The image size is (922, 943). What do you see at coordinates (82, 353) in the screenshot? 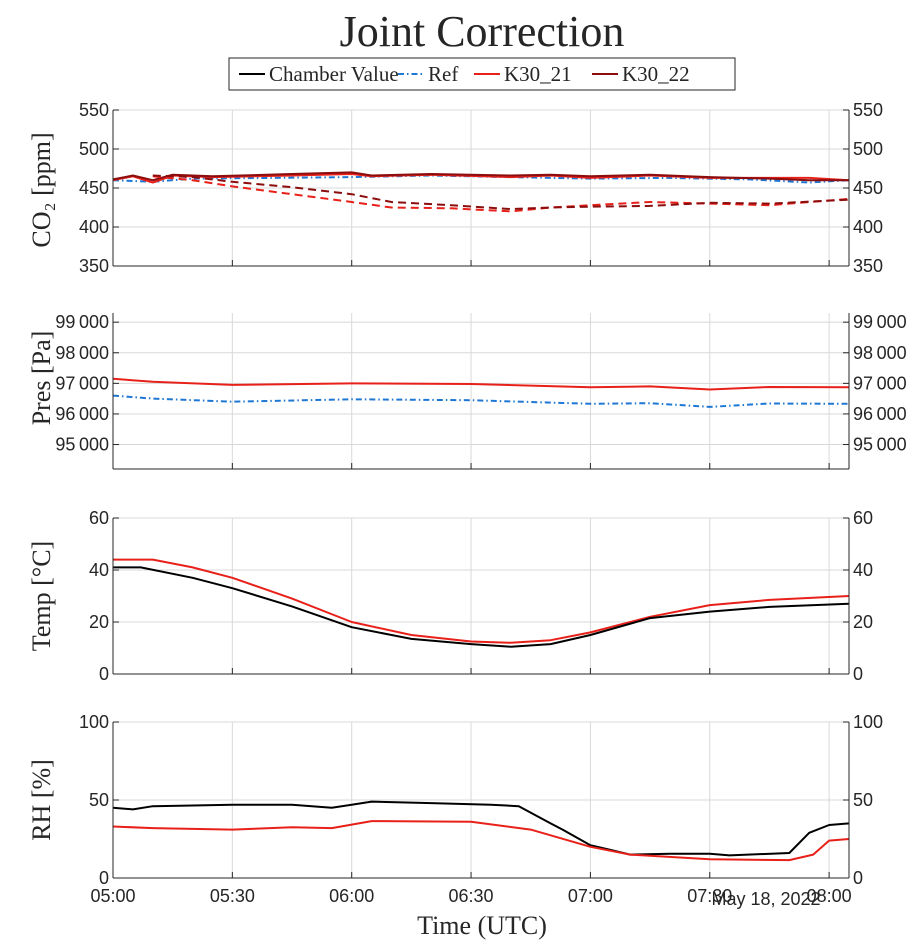
I see `y-tick-label: 98 000` at bounding box center [82, 353].